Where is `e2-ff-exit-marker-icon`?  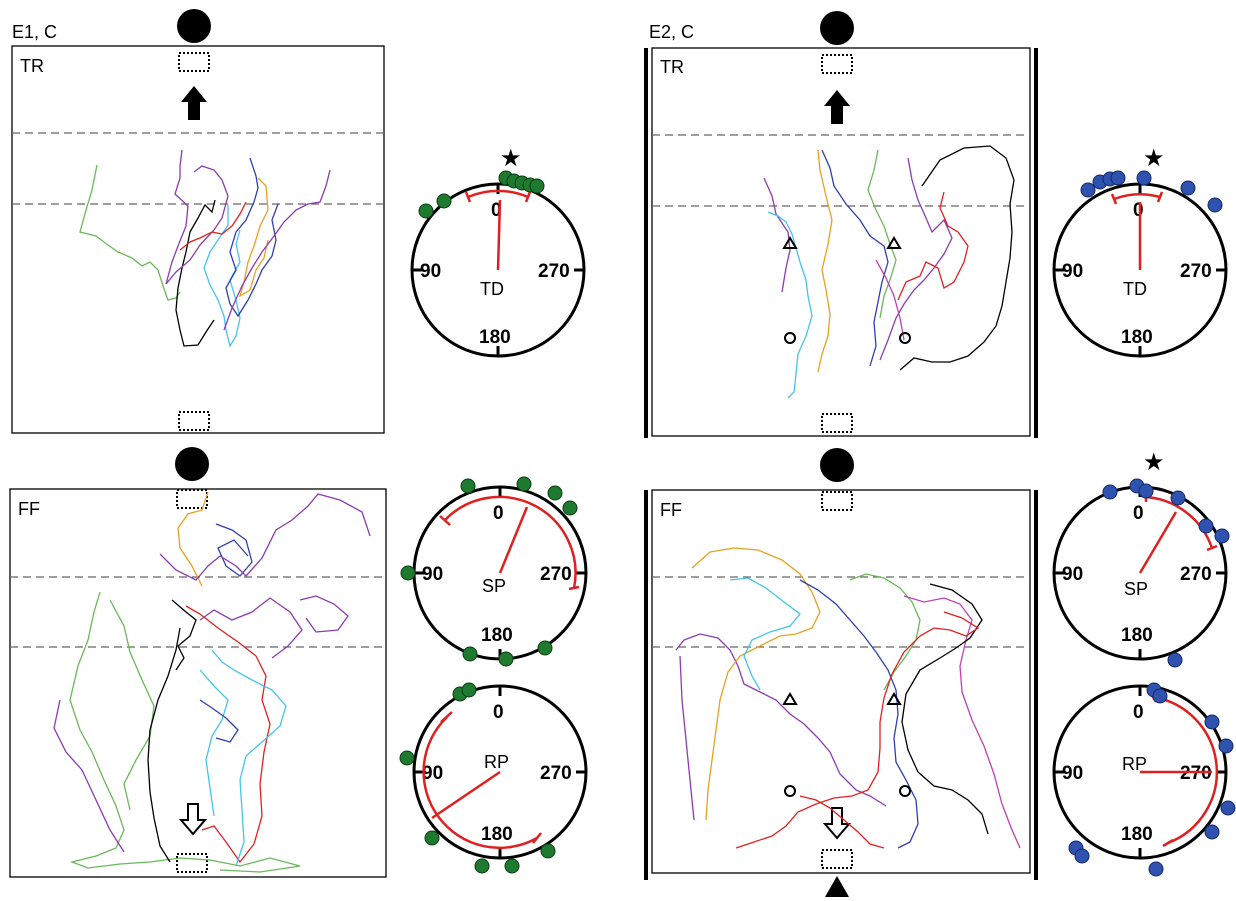
e2-ff-exit-marker-icon is located at coordinates (837, 886).